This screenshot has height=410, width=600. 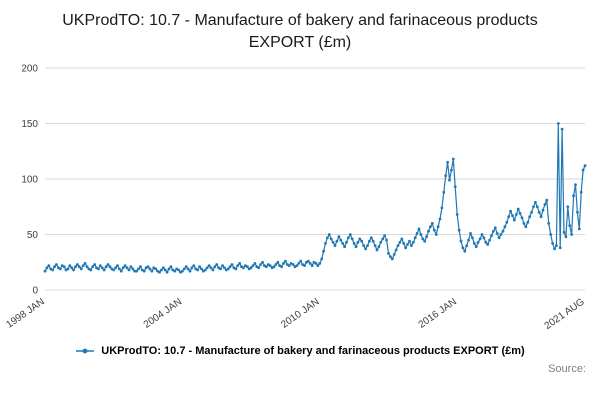 I want to click on source-label: Source:, so click(x=567, y=369).